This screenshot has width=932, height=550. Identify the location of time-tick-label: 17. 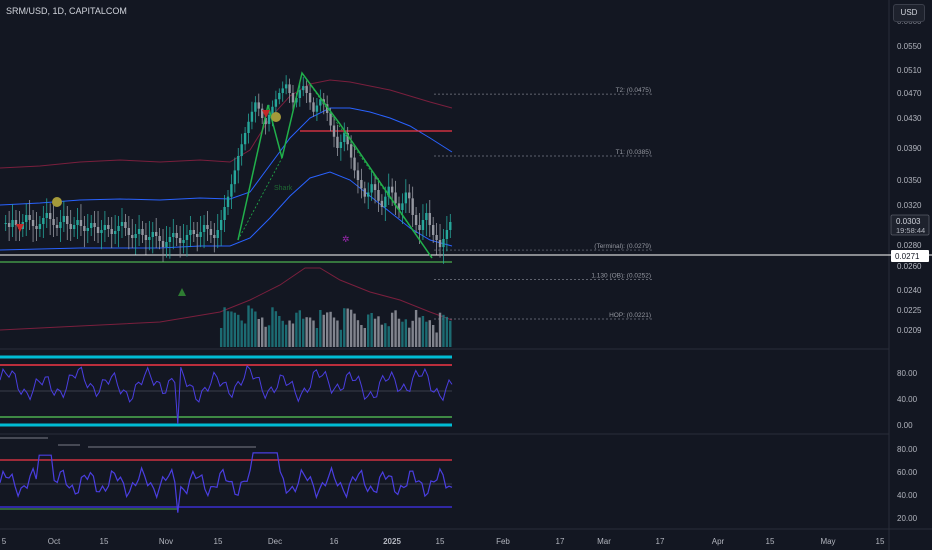
(560, 541).